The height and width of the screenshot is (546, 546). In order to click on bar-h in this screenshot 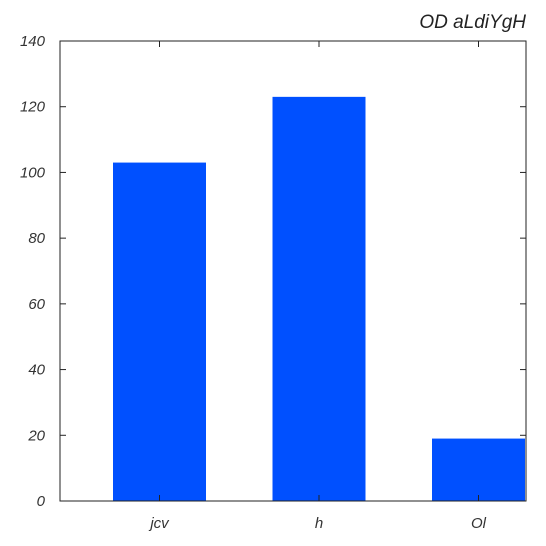, I will do `click(319, 298)`.